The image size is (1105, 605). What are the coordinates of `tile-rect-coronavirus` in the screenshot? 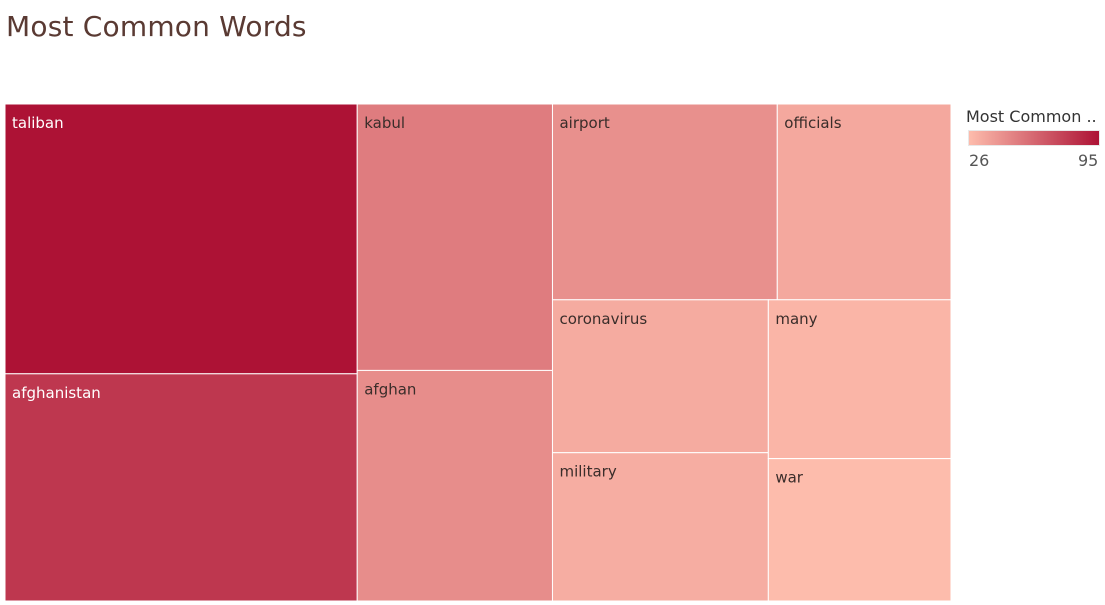 It's located at (660, 376).